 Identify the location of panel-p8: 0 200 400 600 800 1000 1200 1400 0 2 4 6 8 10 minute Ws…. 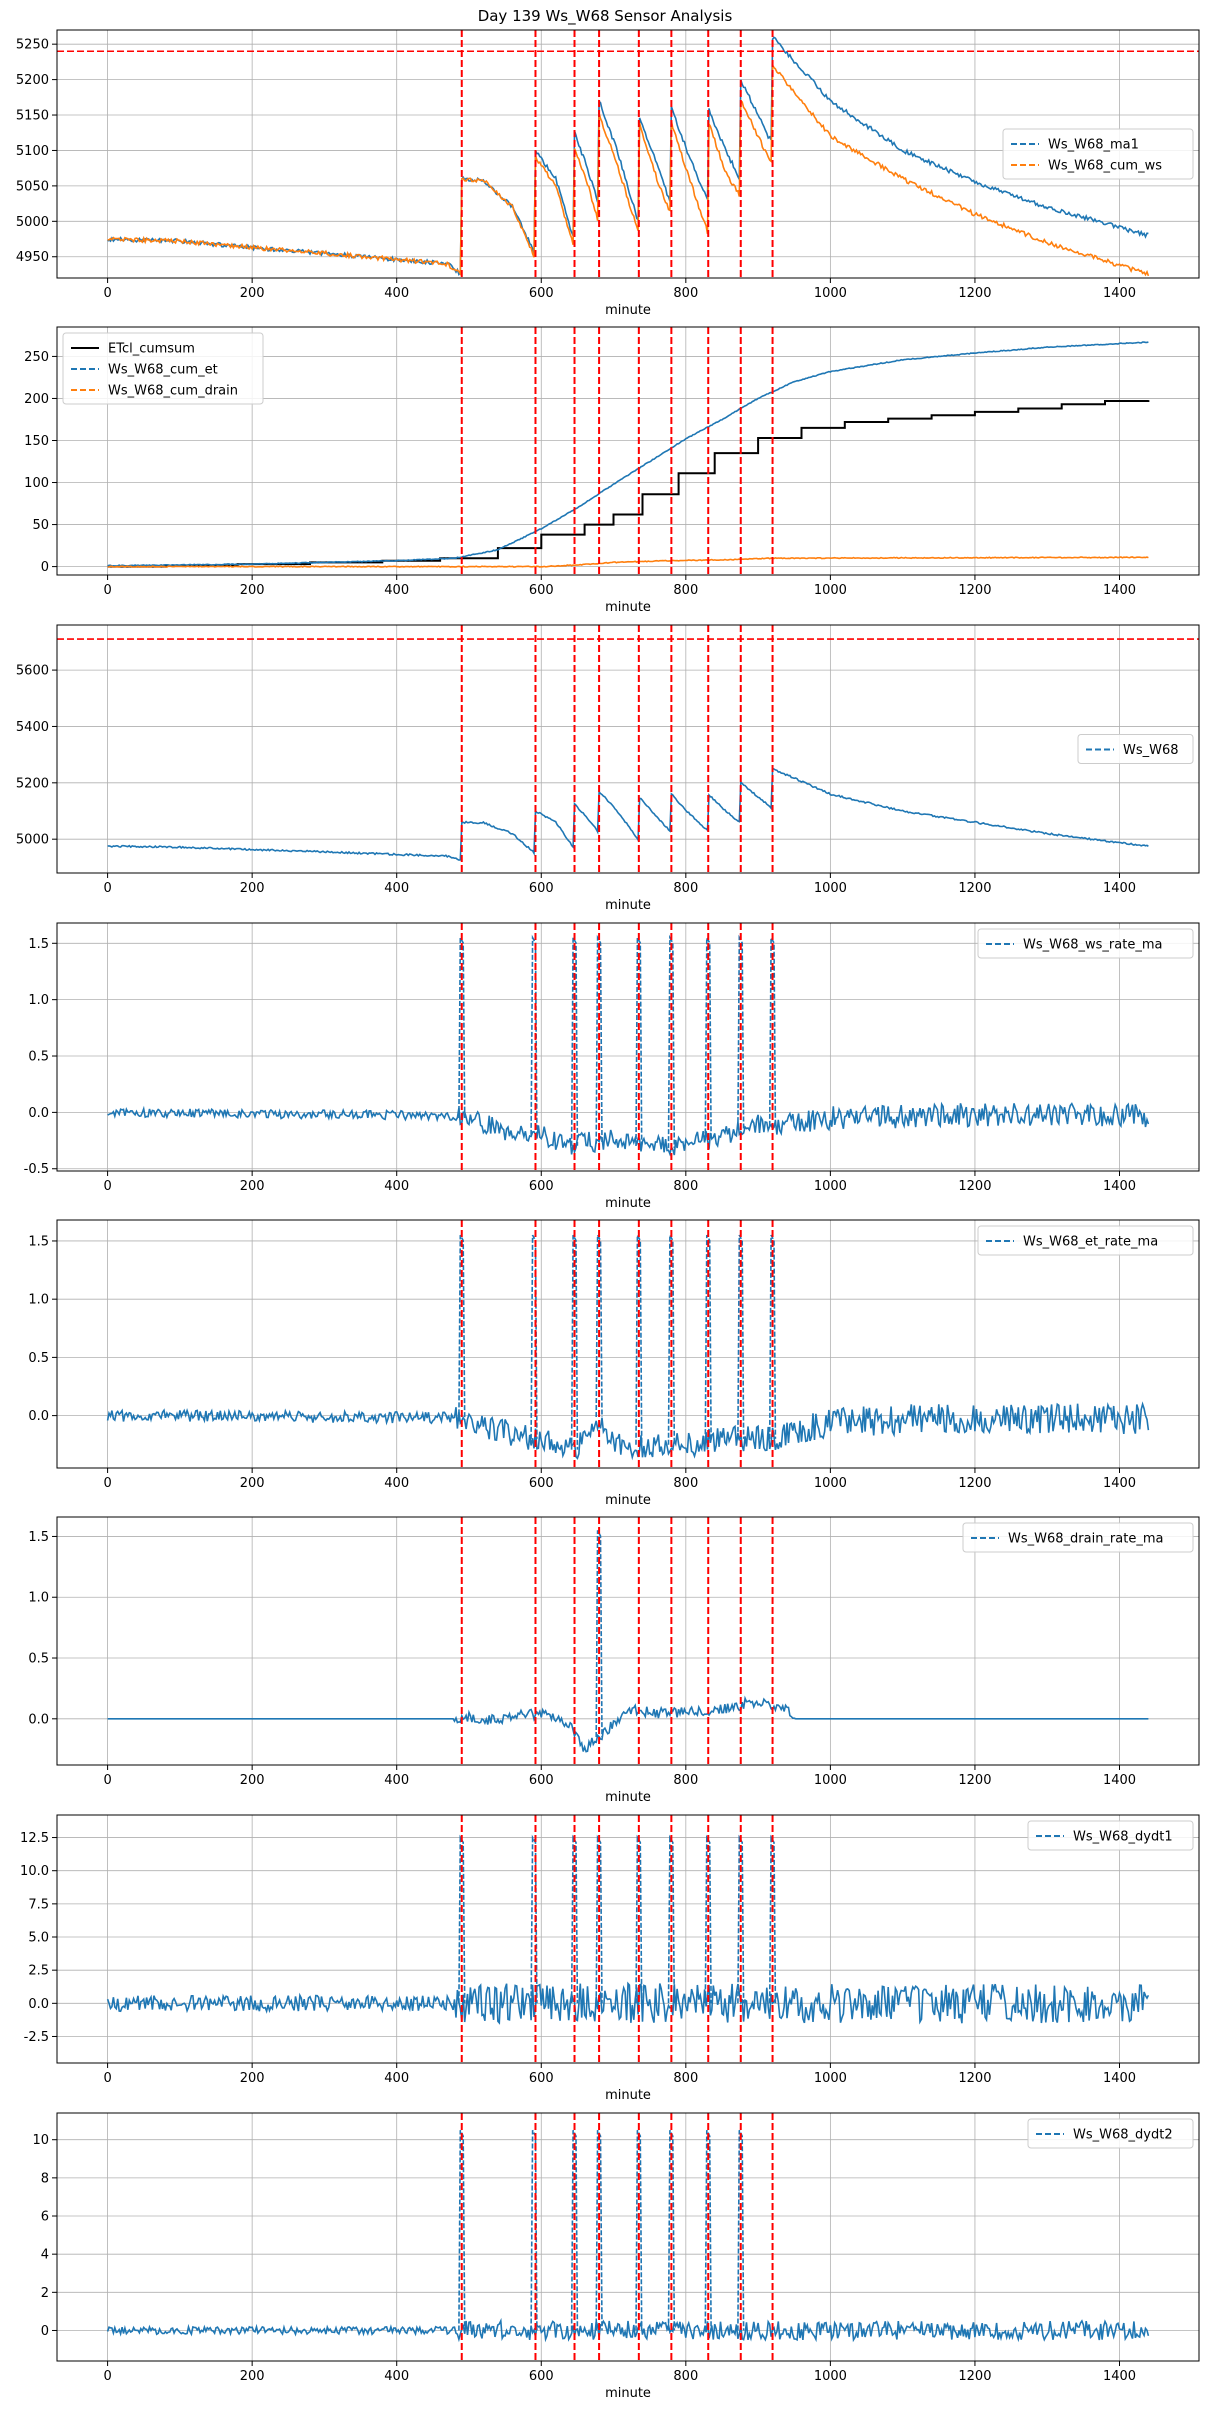
(616, 2256).